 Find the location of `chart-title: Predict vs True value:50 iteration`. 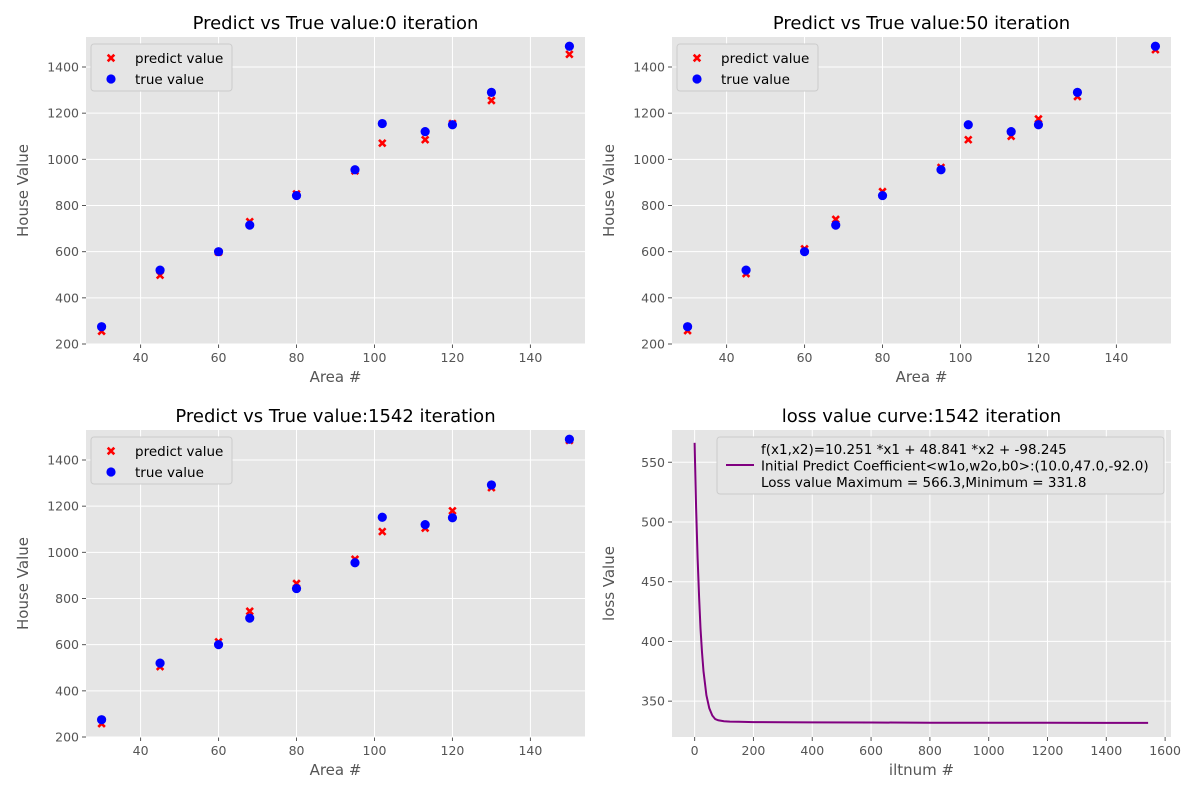

chart-title: Predict vs True value:50 iteration is located at coordinates (921, 23).